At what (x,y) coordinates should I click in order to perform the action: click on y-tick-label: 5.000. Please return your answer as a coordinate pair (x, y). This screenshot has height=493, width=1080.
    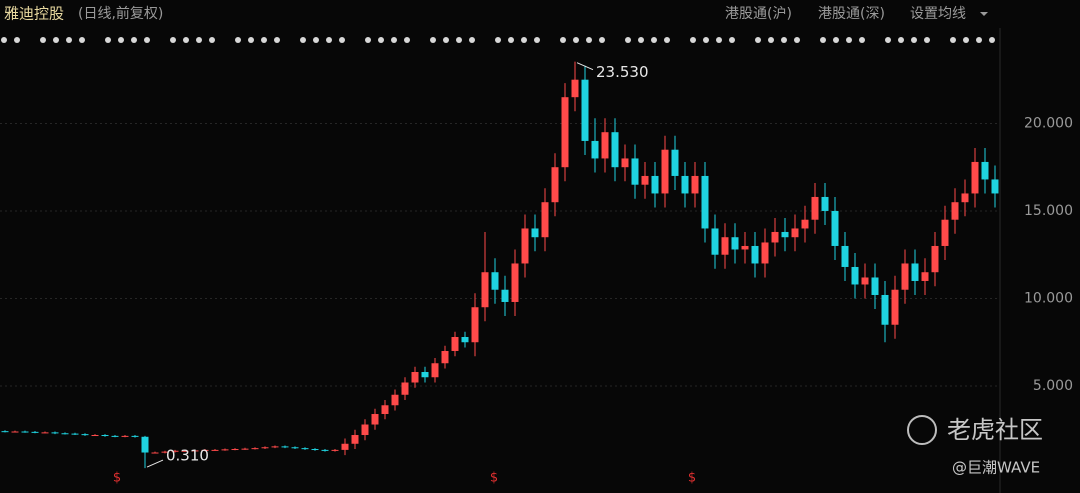
    Looking at the image, I should click on (1053, 386).